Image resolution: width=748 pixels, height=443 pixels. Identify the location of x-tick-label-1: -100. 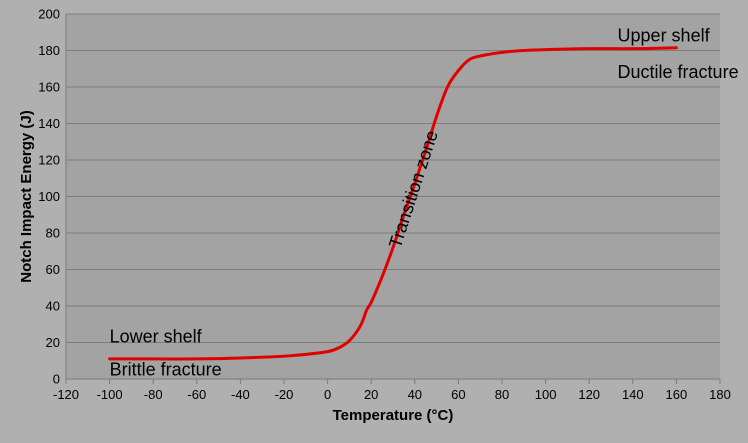
(110, 394).